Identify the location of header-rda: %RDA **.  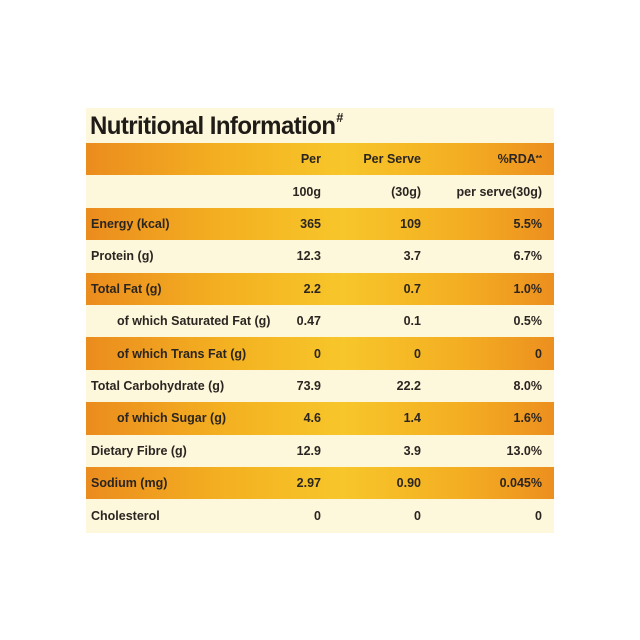
(314, 159).